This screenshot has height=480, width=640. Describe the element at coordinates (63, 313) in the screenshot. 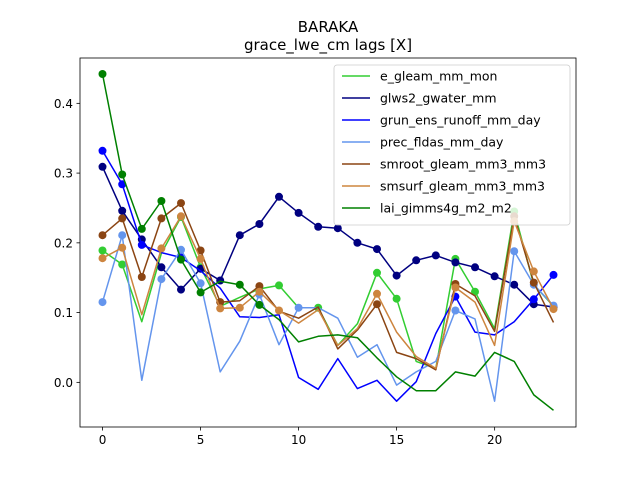

I see `y-tick-label: 0.1` at that location.